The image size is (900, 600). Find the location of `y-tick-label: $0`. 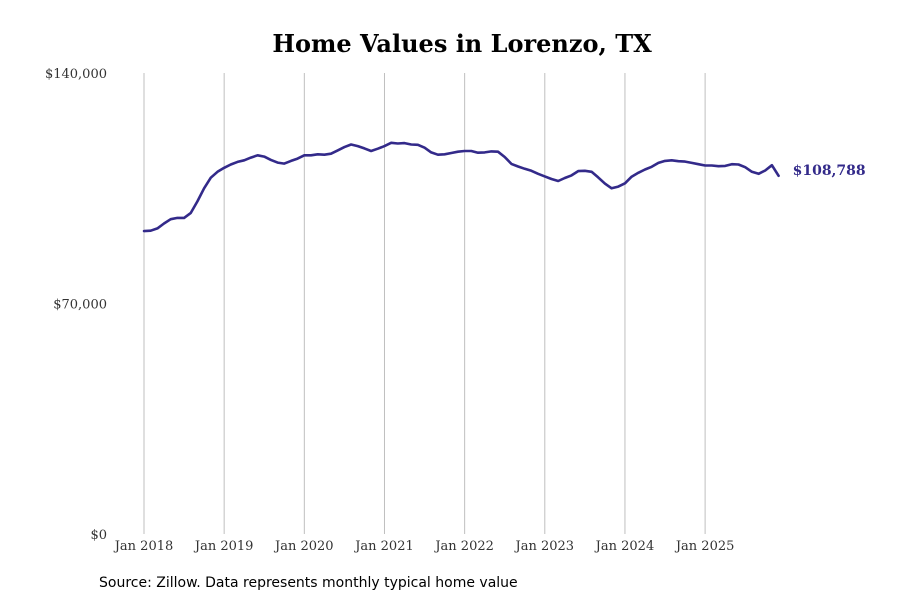

y-tick-label: $0 is located at coordinates (98, 535).